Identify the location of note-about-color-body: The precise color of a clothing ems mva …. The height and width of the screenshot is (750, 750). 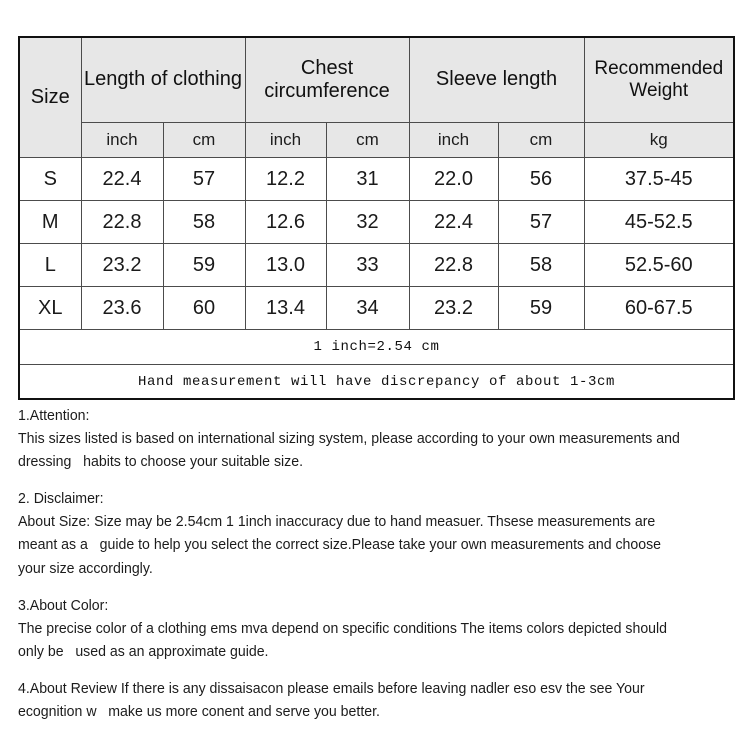
(344, 639).